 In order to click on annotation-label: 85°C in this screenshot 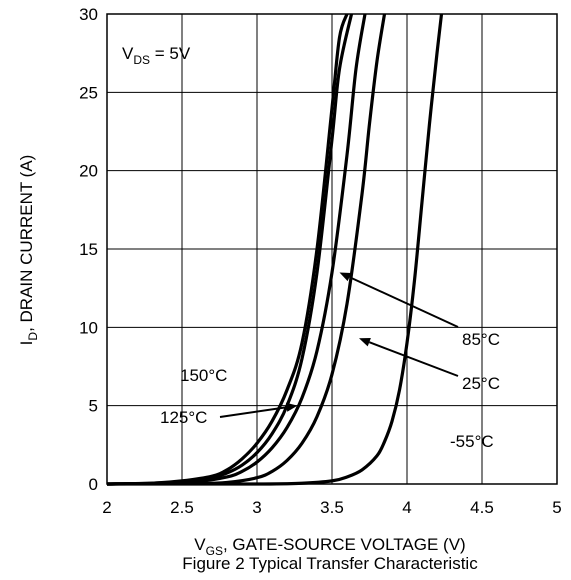, I will do `click(481, 339)`.